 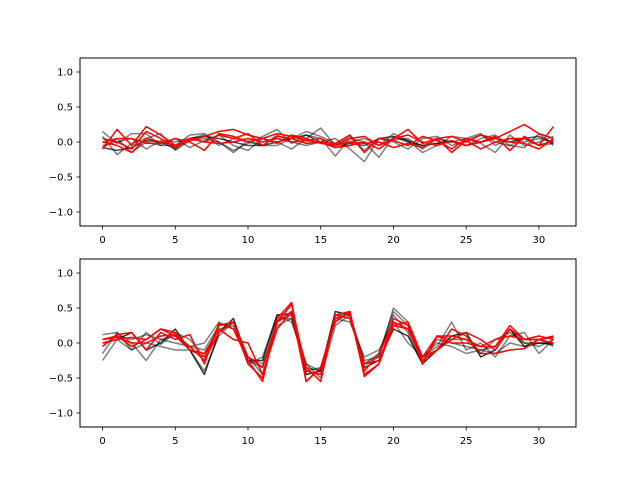 What do you see at coordinates (175, 441) in the screenshot?
I see `bottom-x-tick-label: 5` at bounding box center [175, 441].